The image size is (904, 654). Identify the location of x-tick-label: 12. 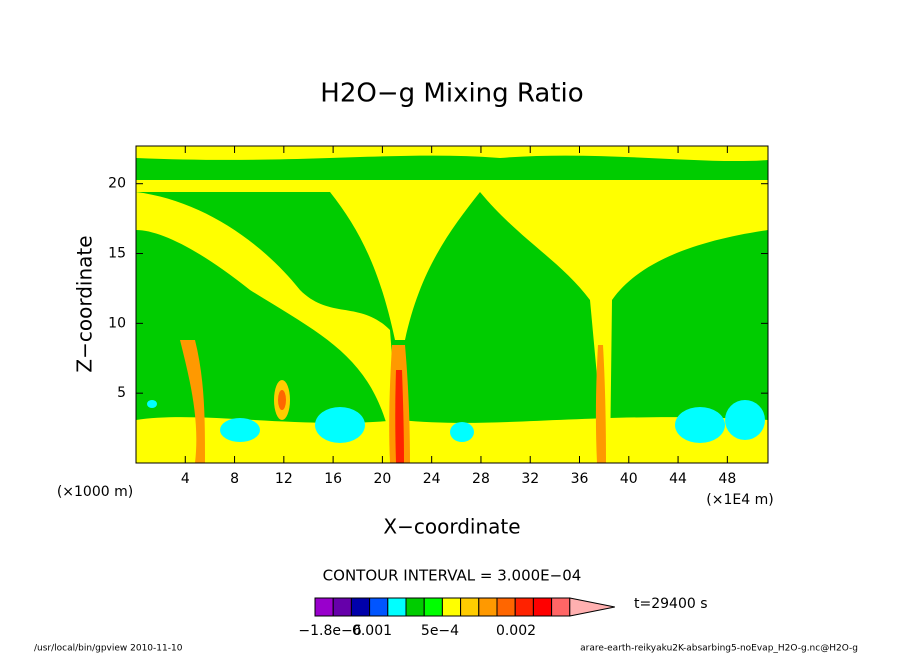
(284, 479).